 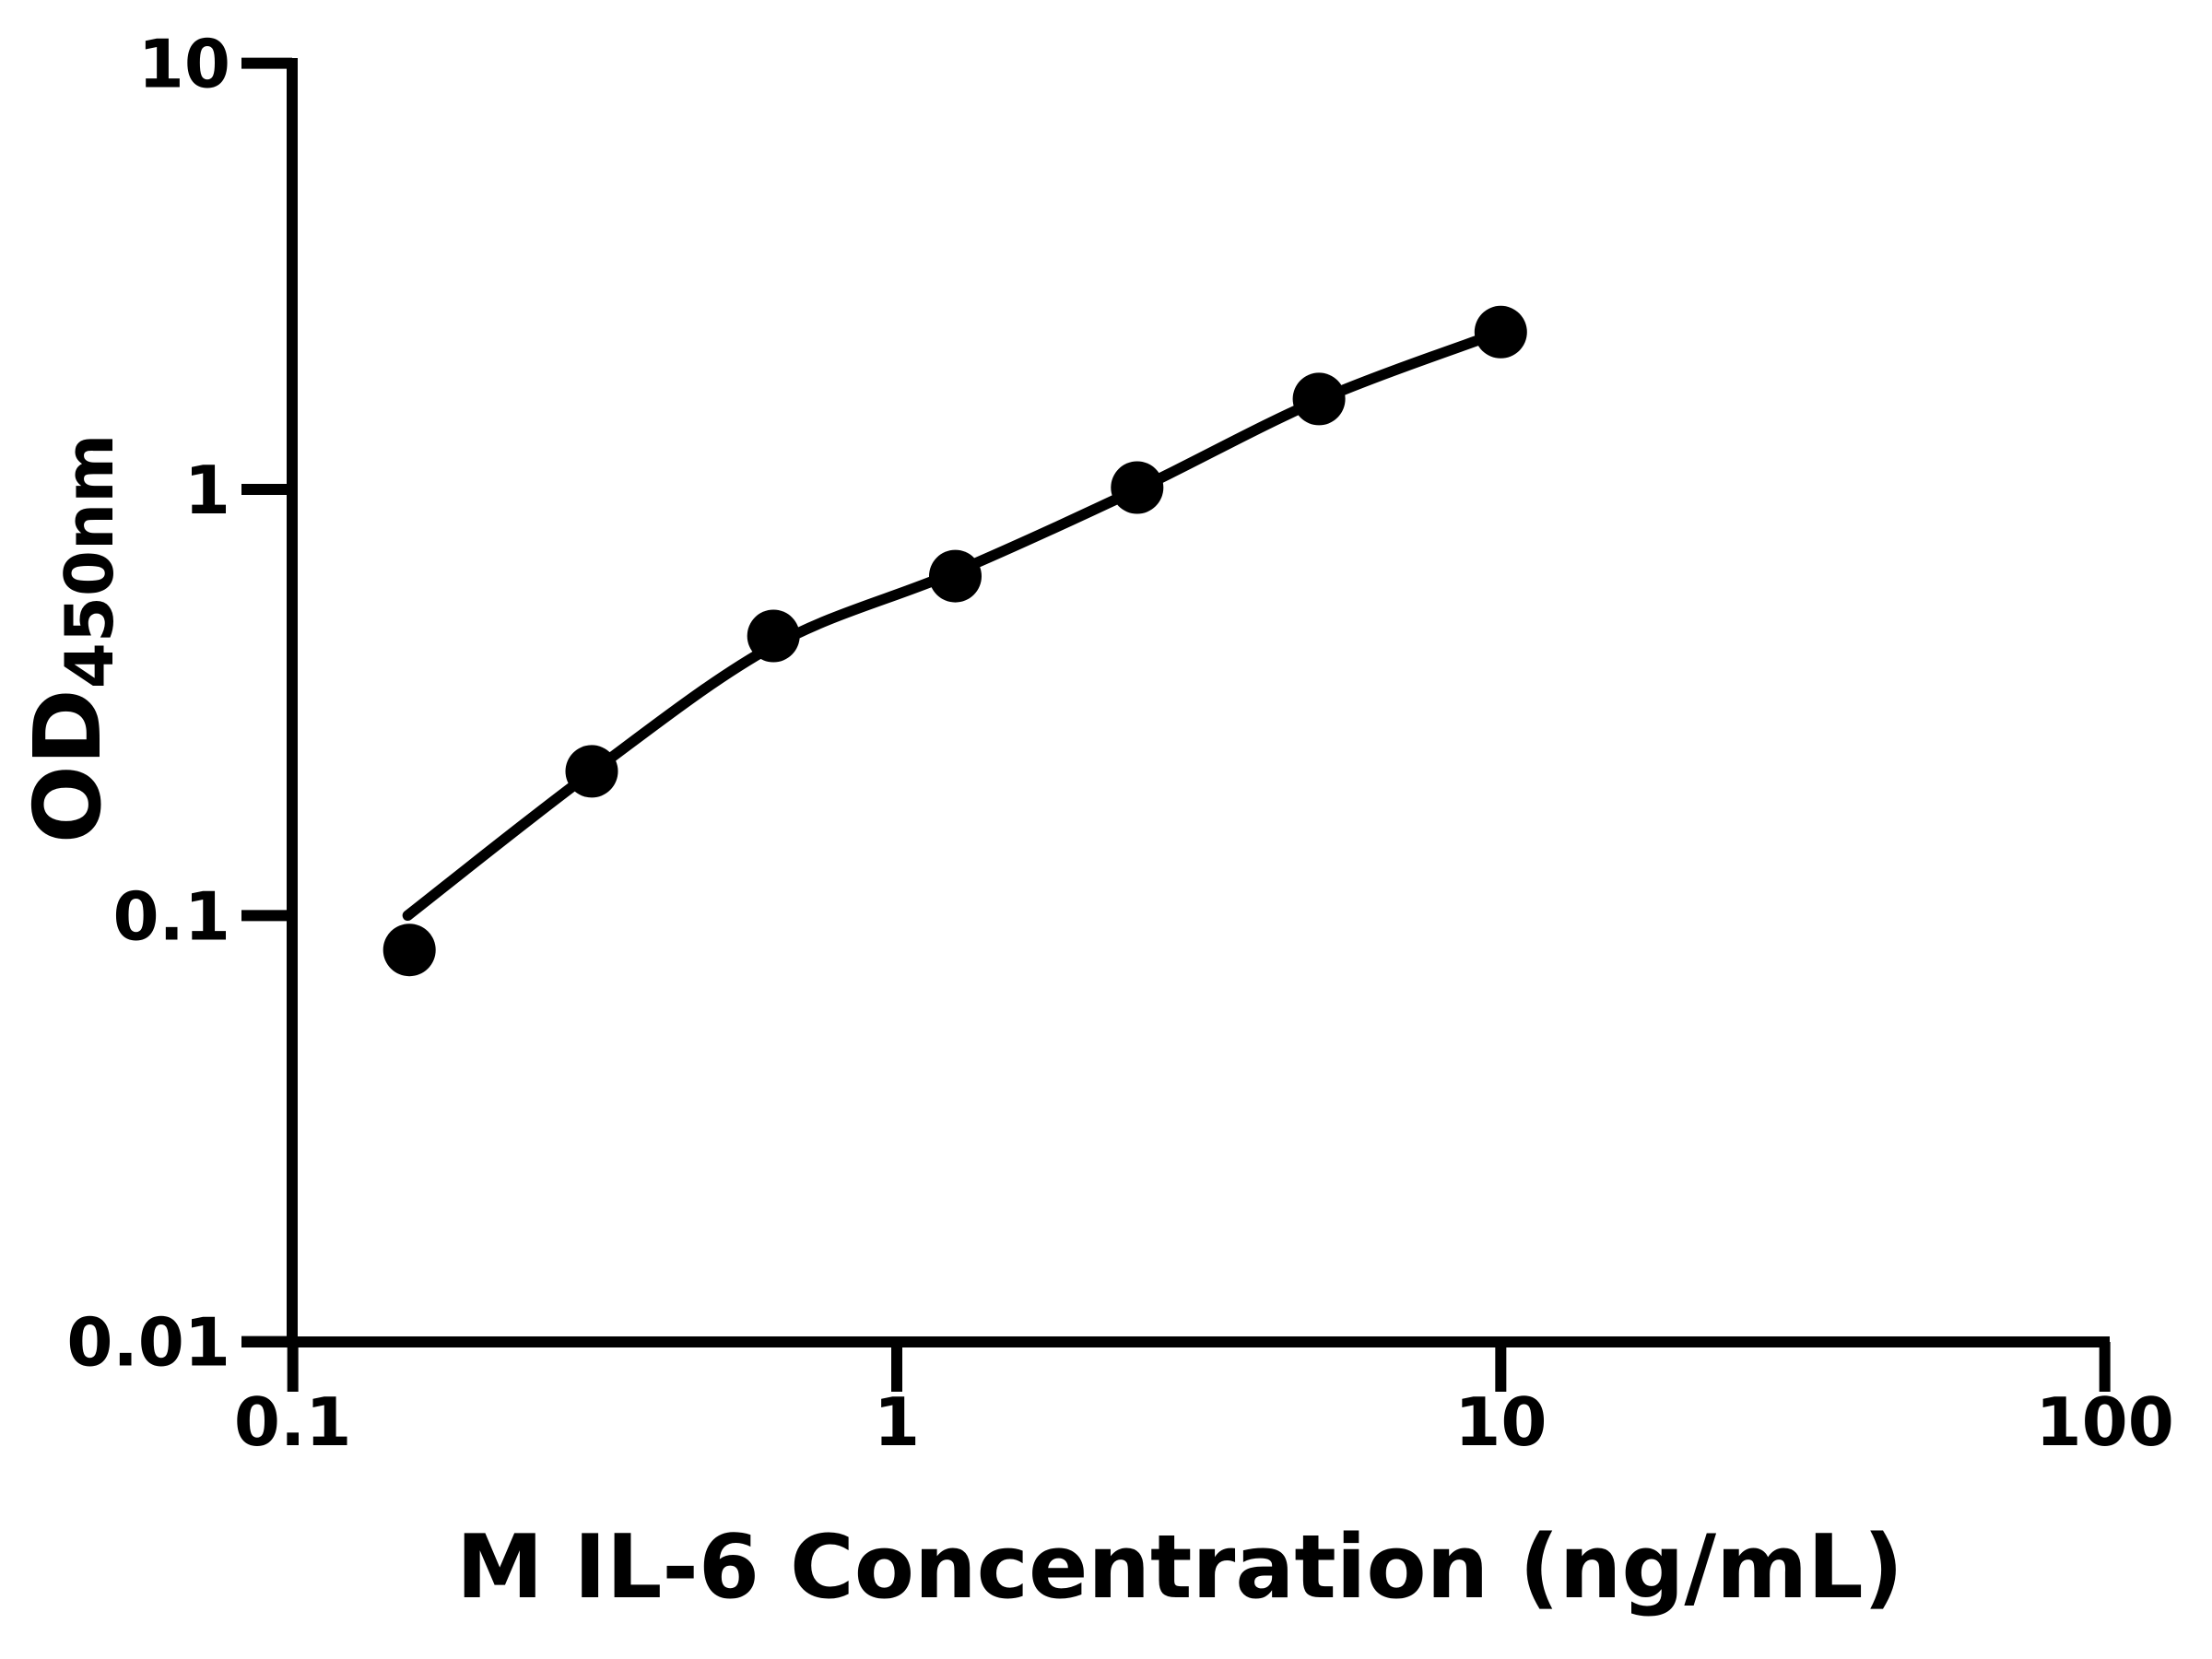 What do you see at coordinates (897, 1422) in the screenshot?
I see `x-tick-label: 1` at bounding box center [897, 1422].